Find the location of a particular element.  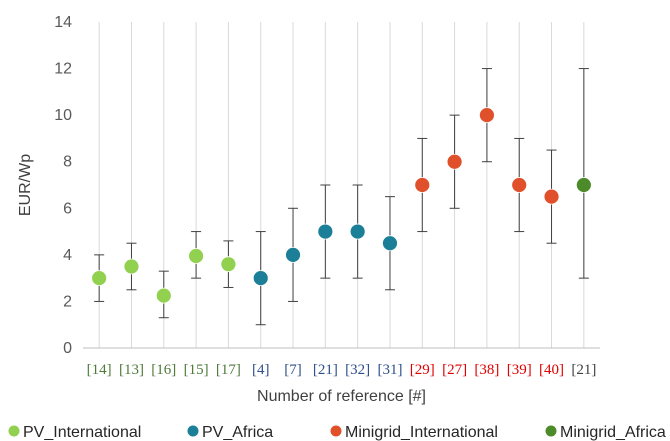

y-axis-title: EUR/Wp is located at coordinates (25, 185).